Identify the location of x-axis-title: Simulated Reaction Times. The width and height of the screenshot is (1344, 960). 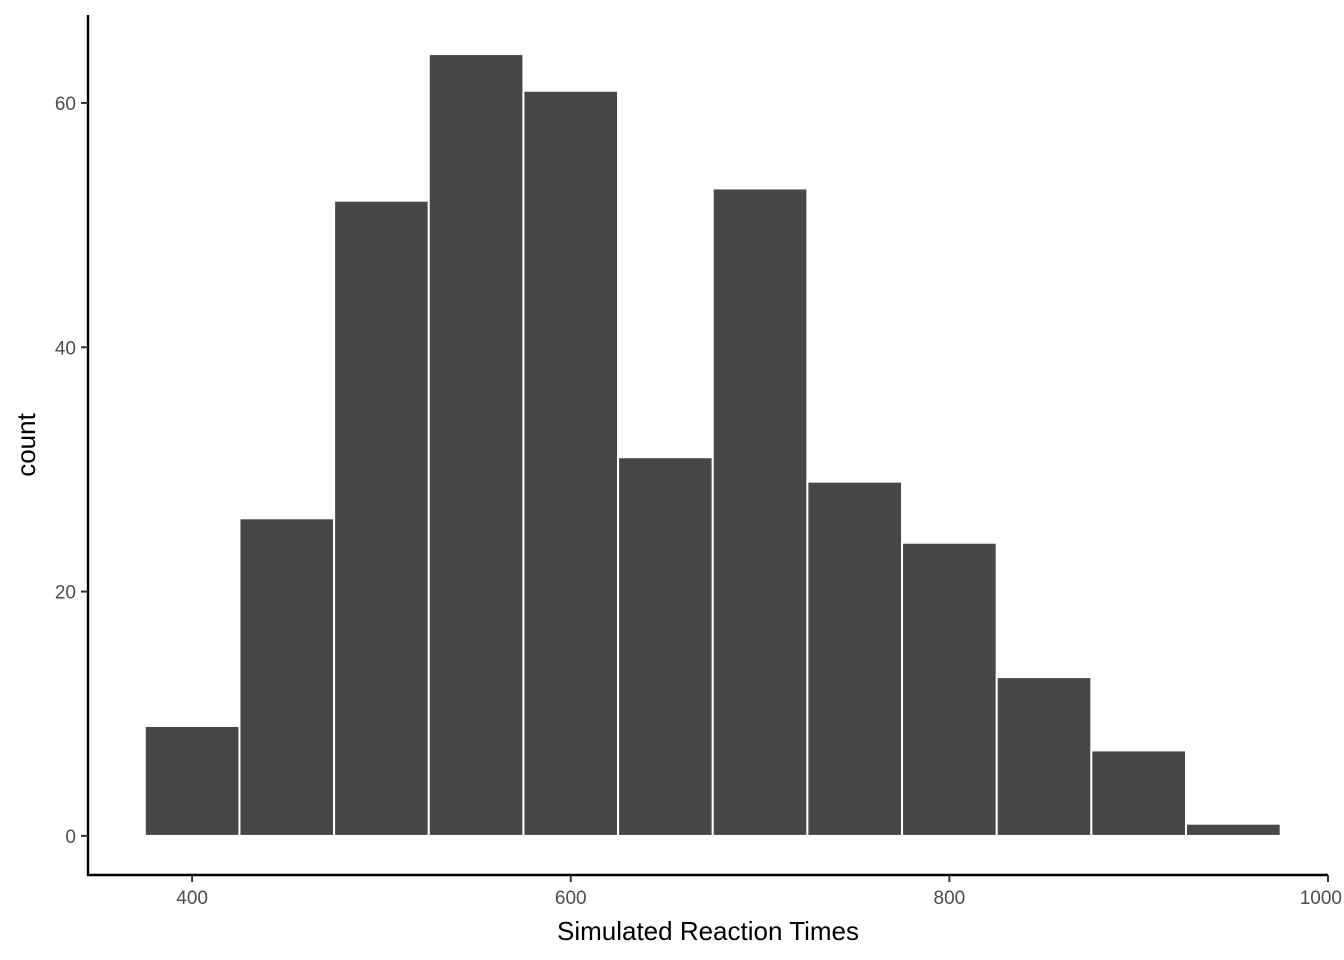
(708, 931).